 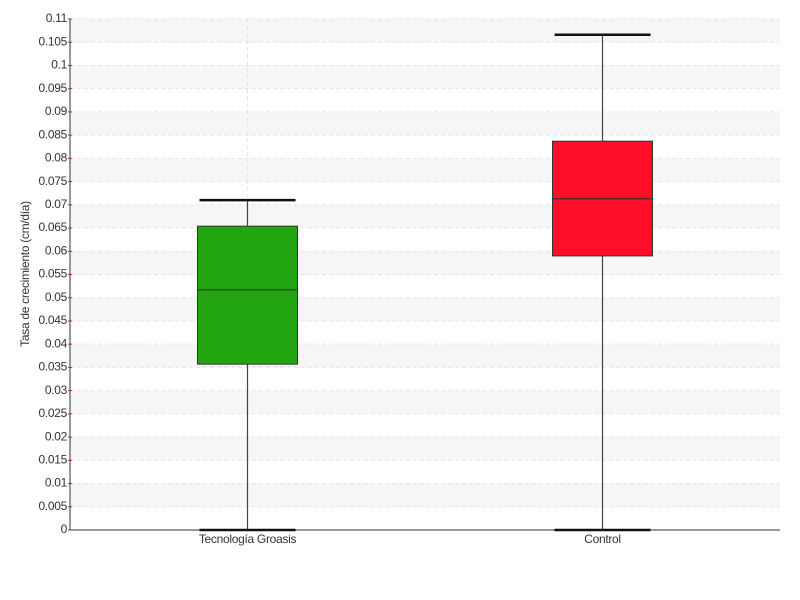 What do you see at coordinates (56, 390) in the screenshot?
I see `y-tick-label: 0.03` at bounding box center [56, 390].